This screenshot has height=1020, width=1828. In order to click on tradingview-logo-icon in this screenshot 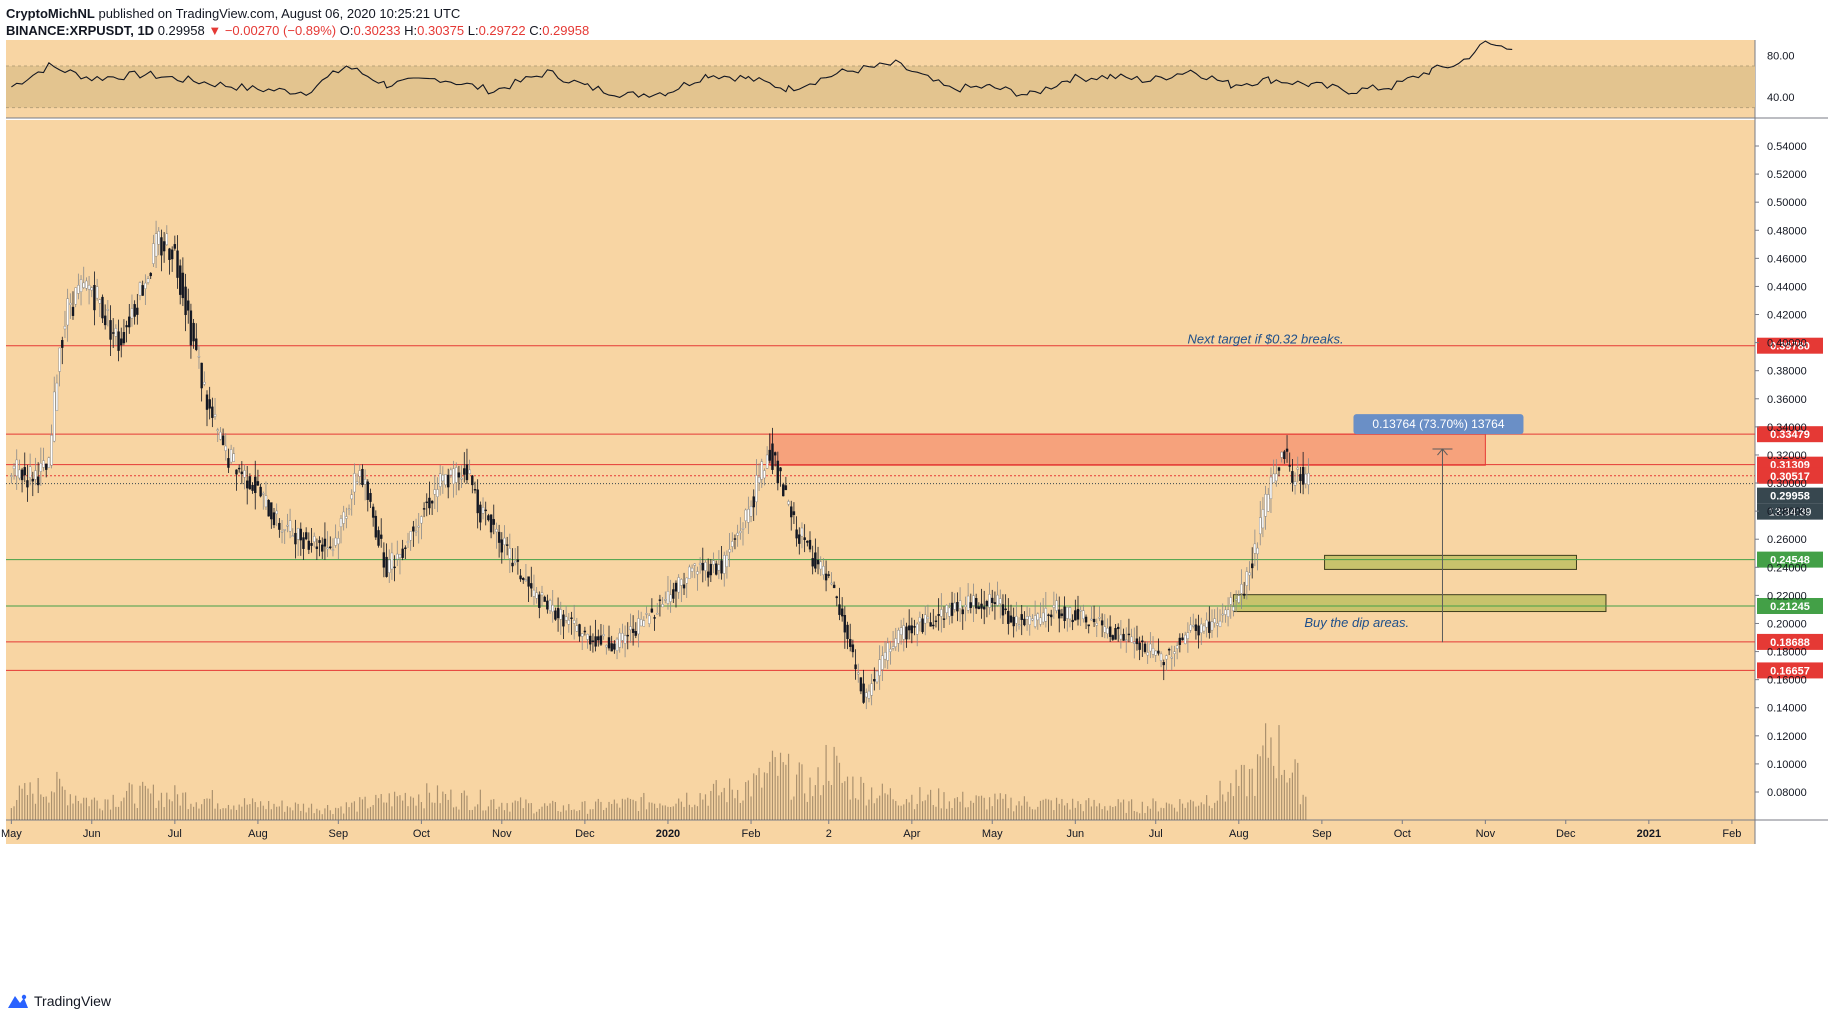, I will do `click(18, 1001)`.